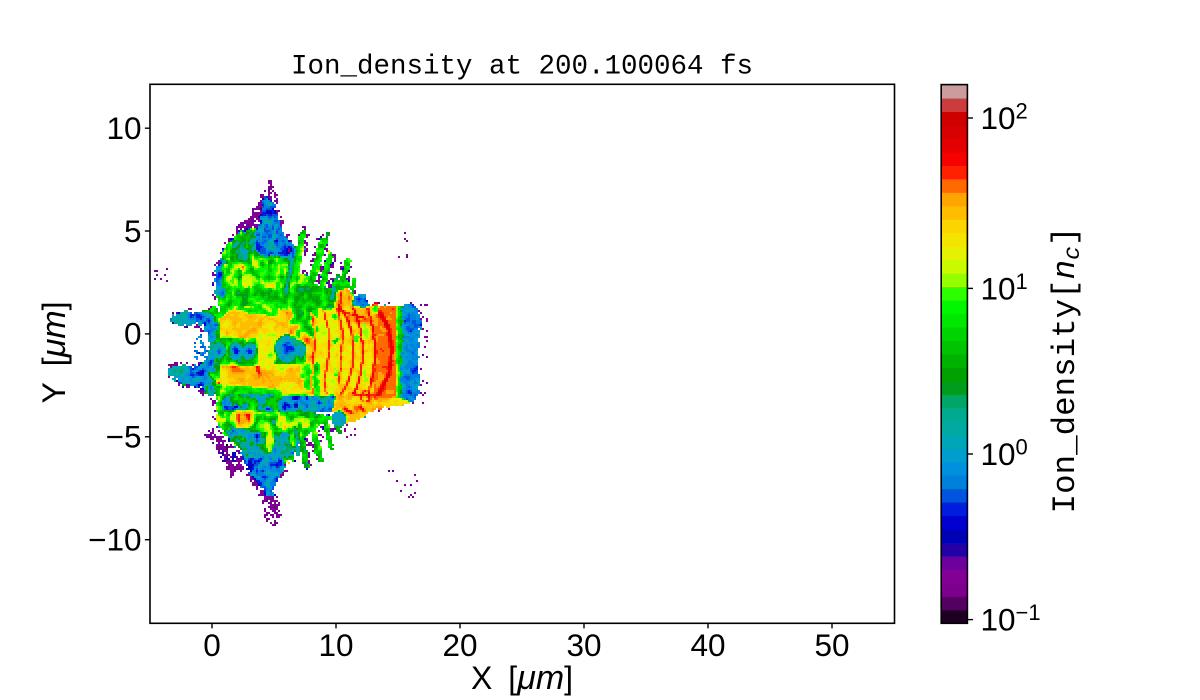 The height and width of the screenshot is (700, 1200). I want to click on svg-text: 40, so click(707, 645).